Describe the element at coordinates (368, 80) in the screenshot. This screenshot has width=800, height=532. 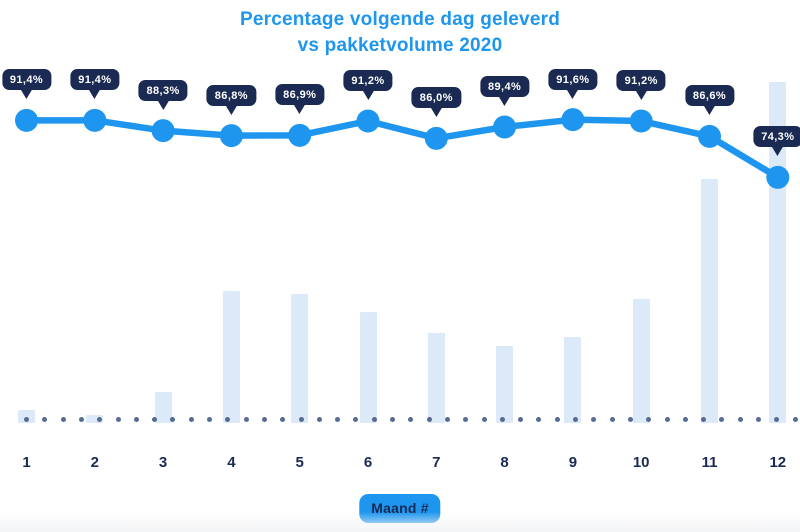
I see `value-bubble-month-6: 91,2%` at that location.